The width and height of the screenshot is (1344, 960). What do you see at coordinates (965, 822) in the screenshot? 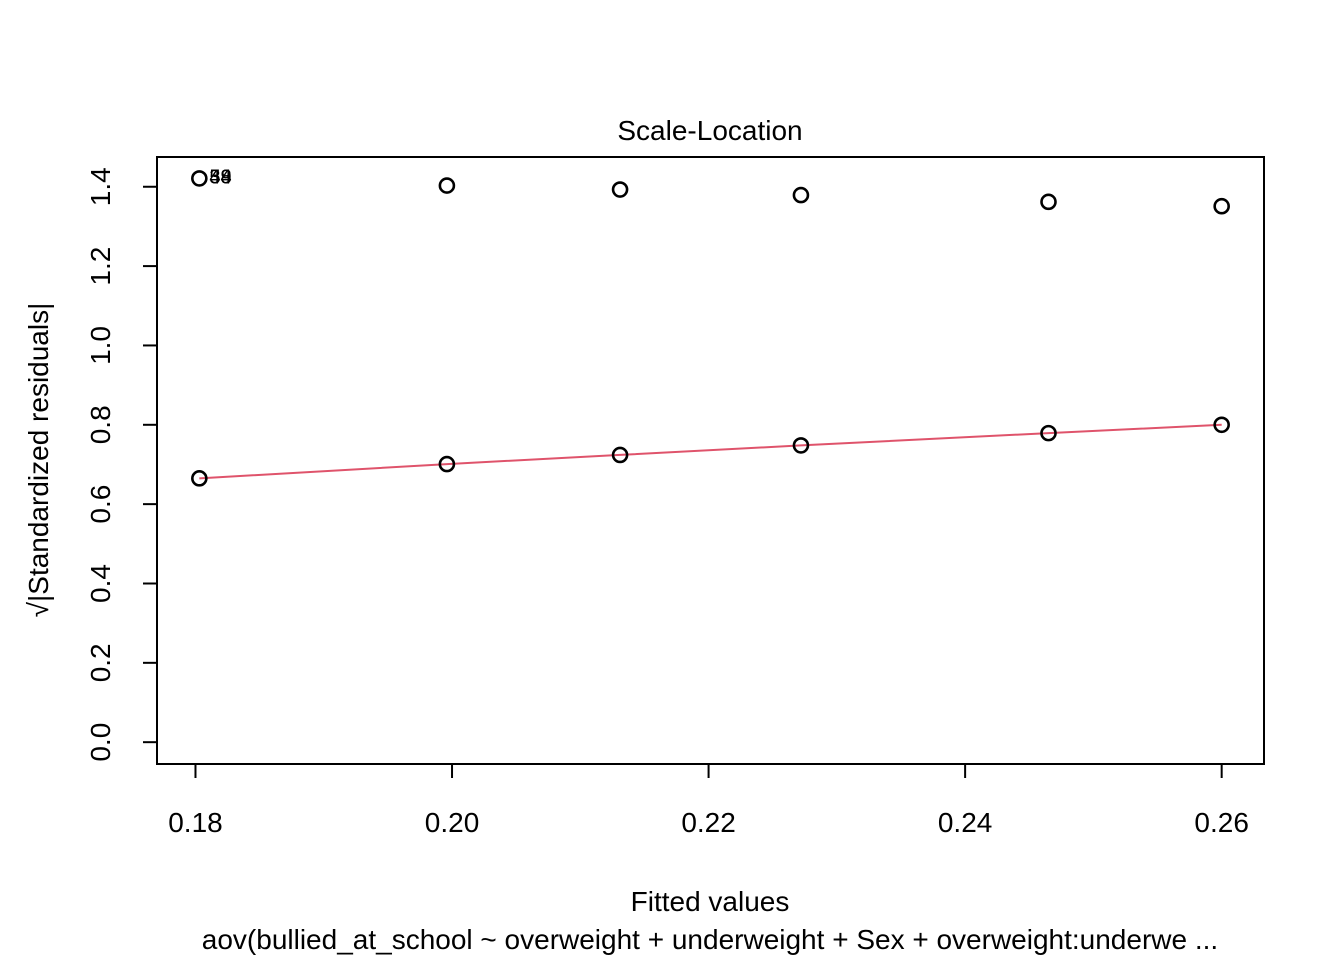
I see `x-tick-label: 0.24` at bounding box center [965, 822].